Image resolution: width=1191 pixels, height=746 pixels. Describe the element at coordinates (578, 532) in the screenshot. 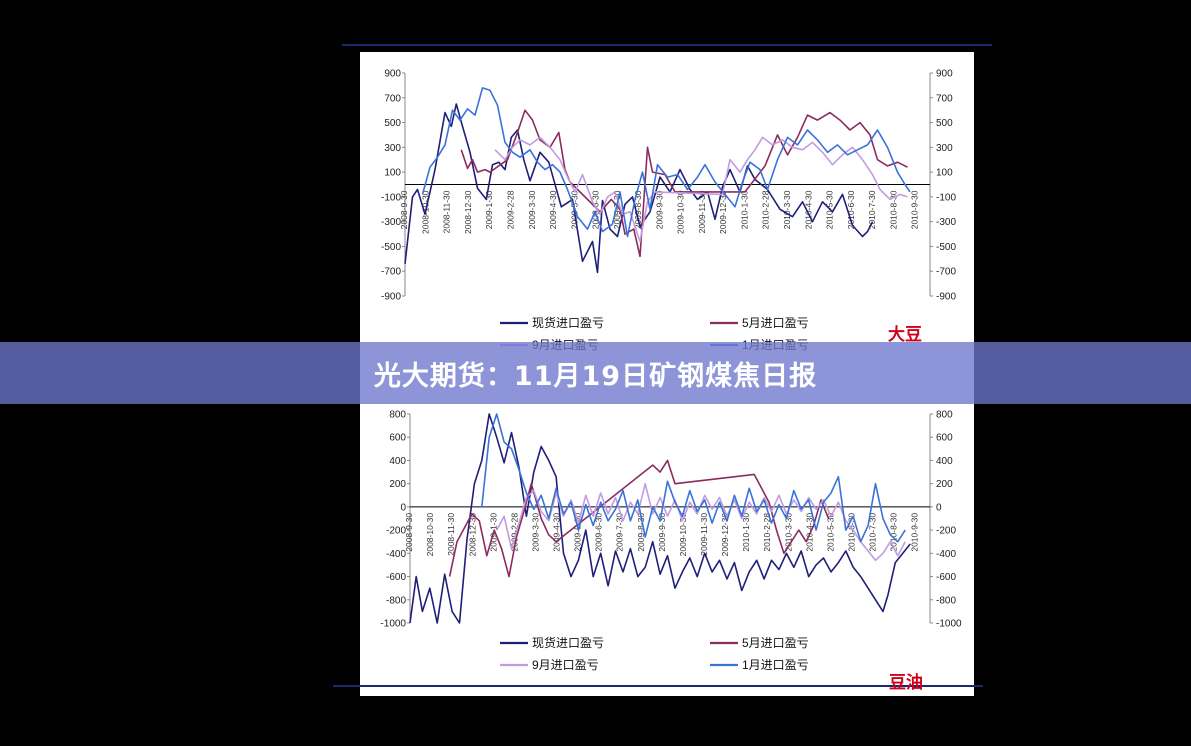

I see `x-tick-label: 2009-5-30` at that location.